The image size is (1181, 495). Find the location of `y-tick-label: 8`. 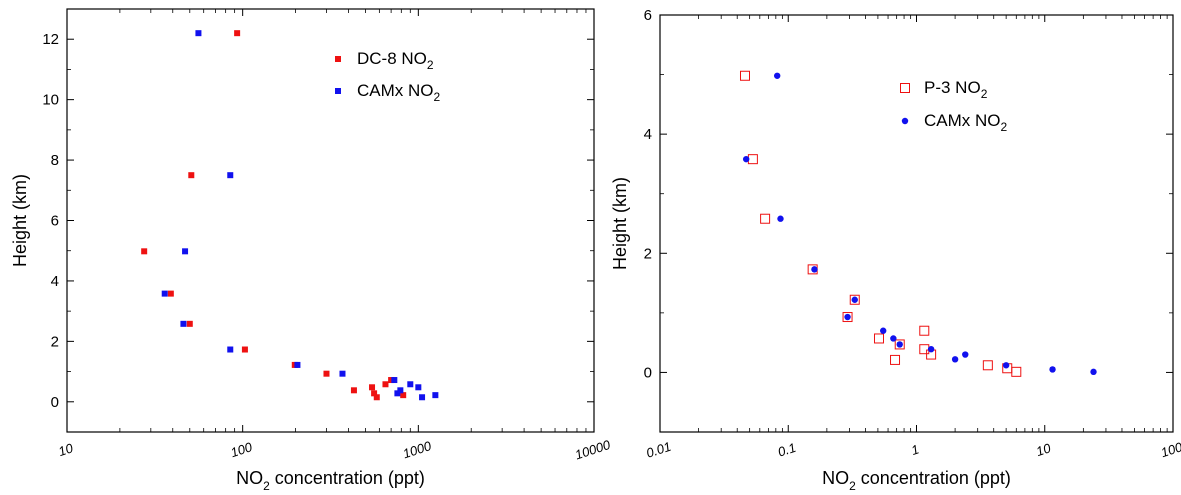

y-tick-label: 8 is located at coordinates (55, 160).